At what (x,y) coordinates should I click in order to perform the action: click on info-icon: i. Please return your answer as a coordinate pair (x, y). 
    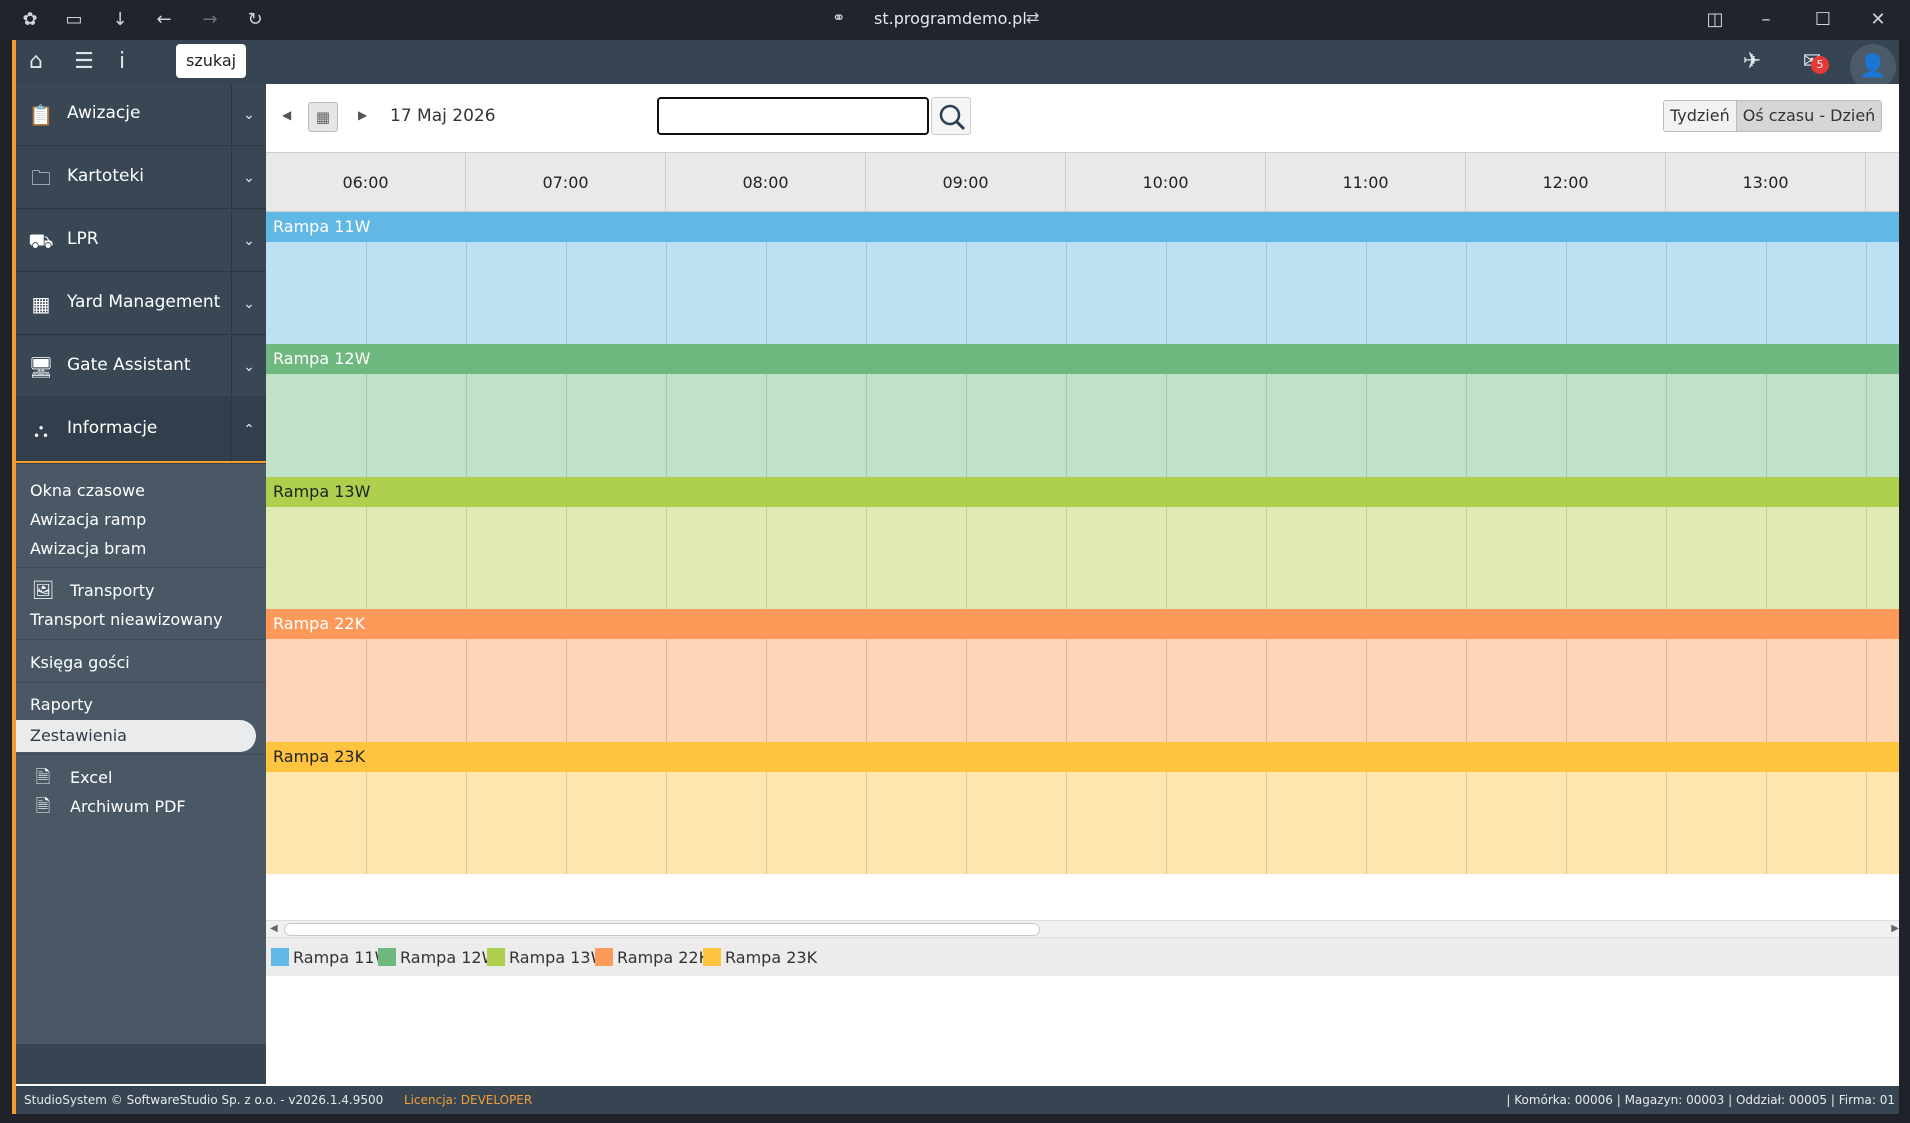
    Looking at the image, I should click on (122, 61).